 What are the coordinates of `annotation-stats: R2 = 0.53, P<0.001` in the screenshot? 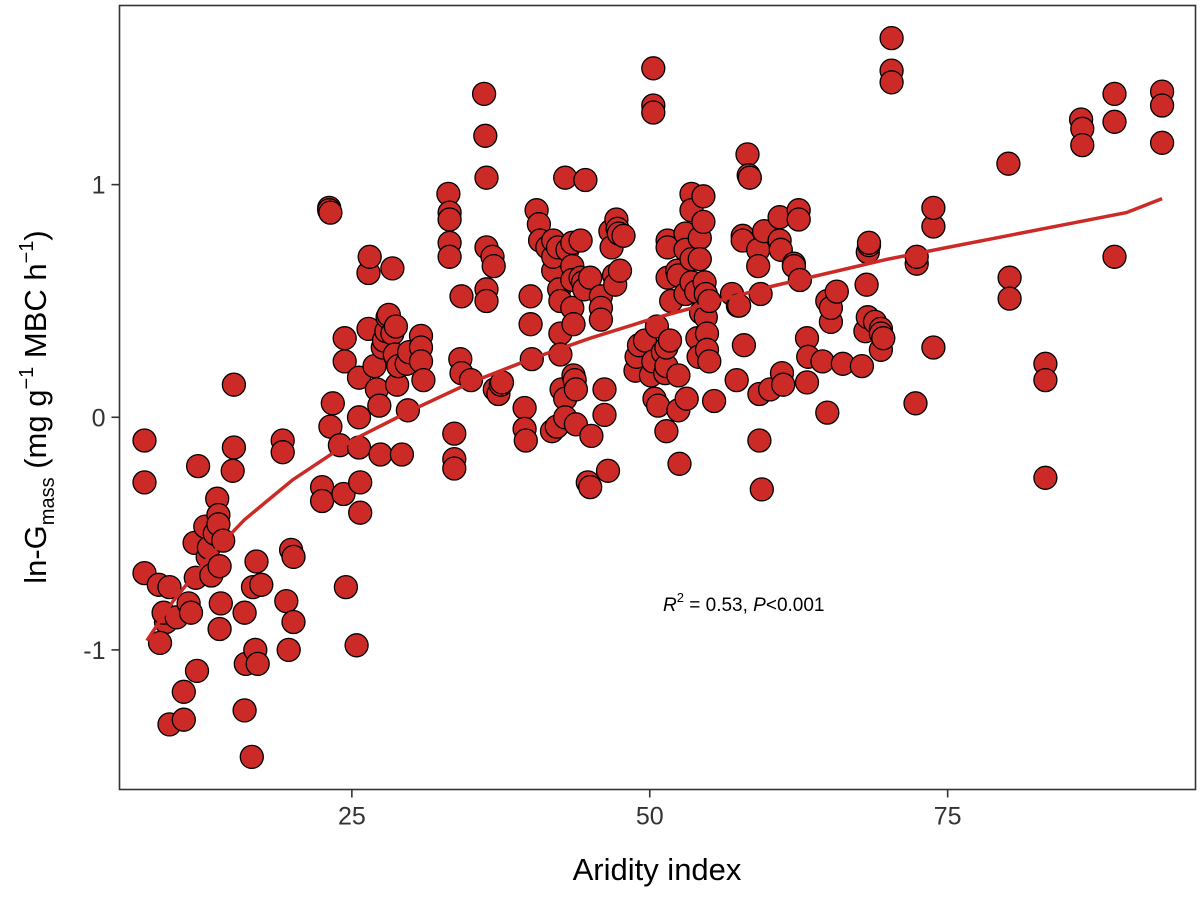 It's located at (744, 603).